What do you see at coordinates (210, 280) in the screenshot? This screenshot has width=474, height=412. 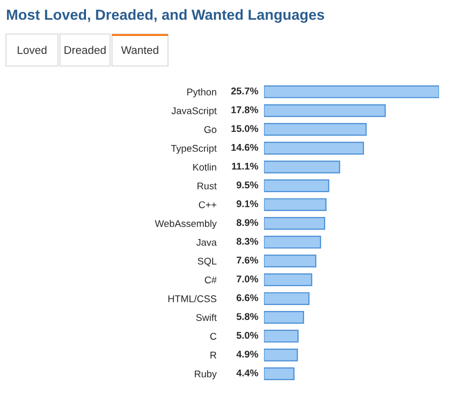 I see `y-tick-label: C#` at bounding box center [210, 280].